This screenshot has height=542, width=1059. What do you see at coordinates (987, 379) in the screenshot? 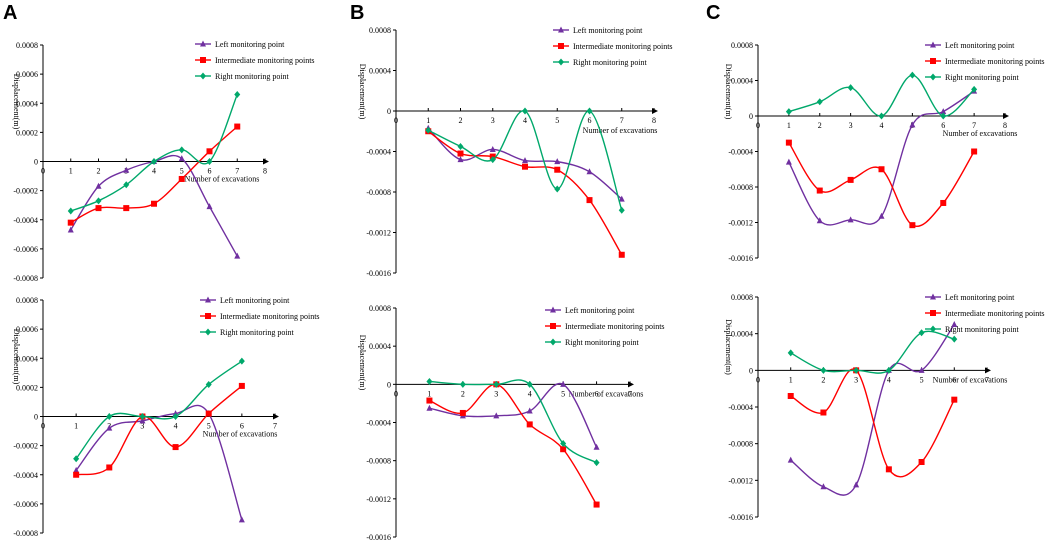
I see `x-tick-label: 7` at bounding box center [987, 379].